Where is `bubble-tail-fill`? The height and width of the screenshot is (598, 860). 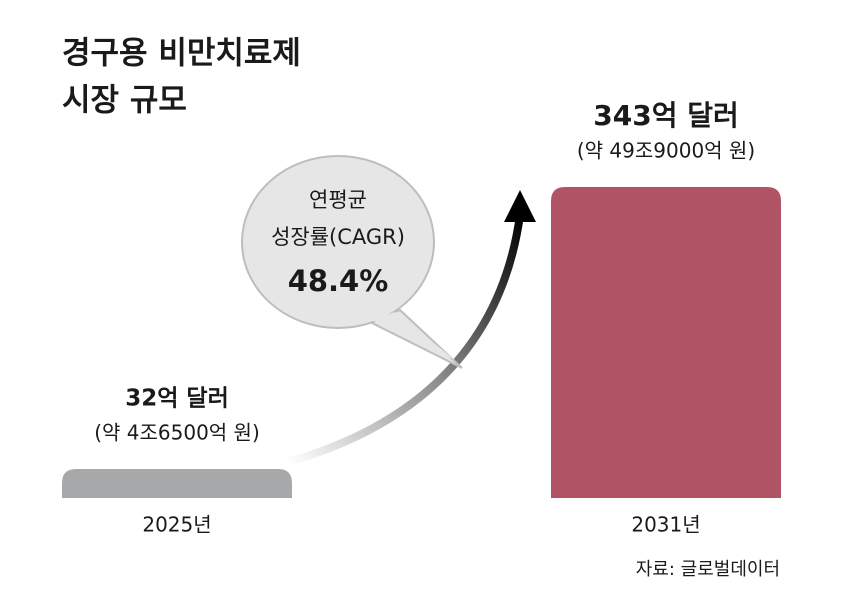
bubble-tail-fill is located at coordinates (413, 336).